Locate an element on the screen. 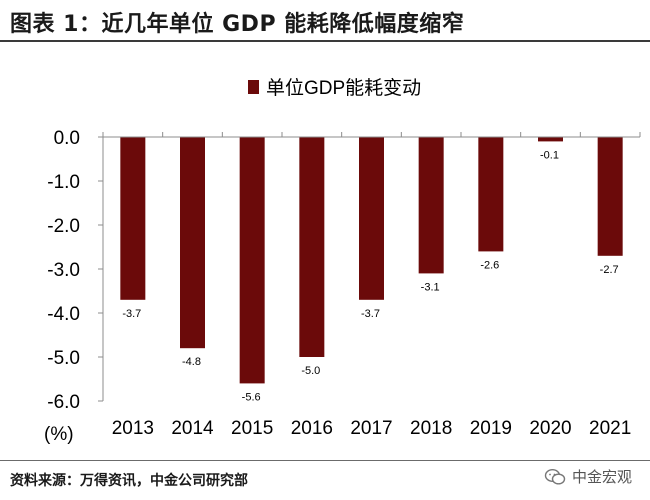 This screenshot has height=500, width=650. x-tick-2018: 2018 is located at coordinates (431, 428).